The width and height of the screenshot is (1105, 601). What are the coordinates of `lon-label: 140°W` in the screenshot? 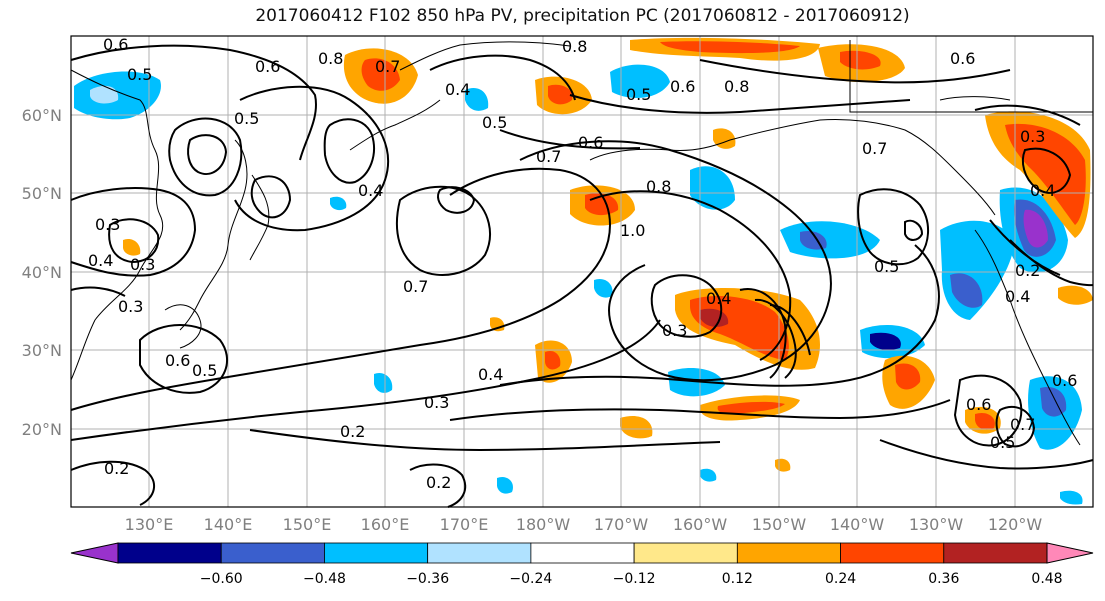 It's located at (857, 524).